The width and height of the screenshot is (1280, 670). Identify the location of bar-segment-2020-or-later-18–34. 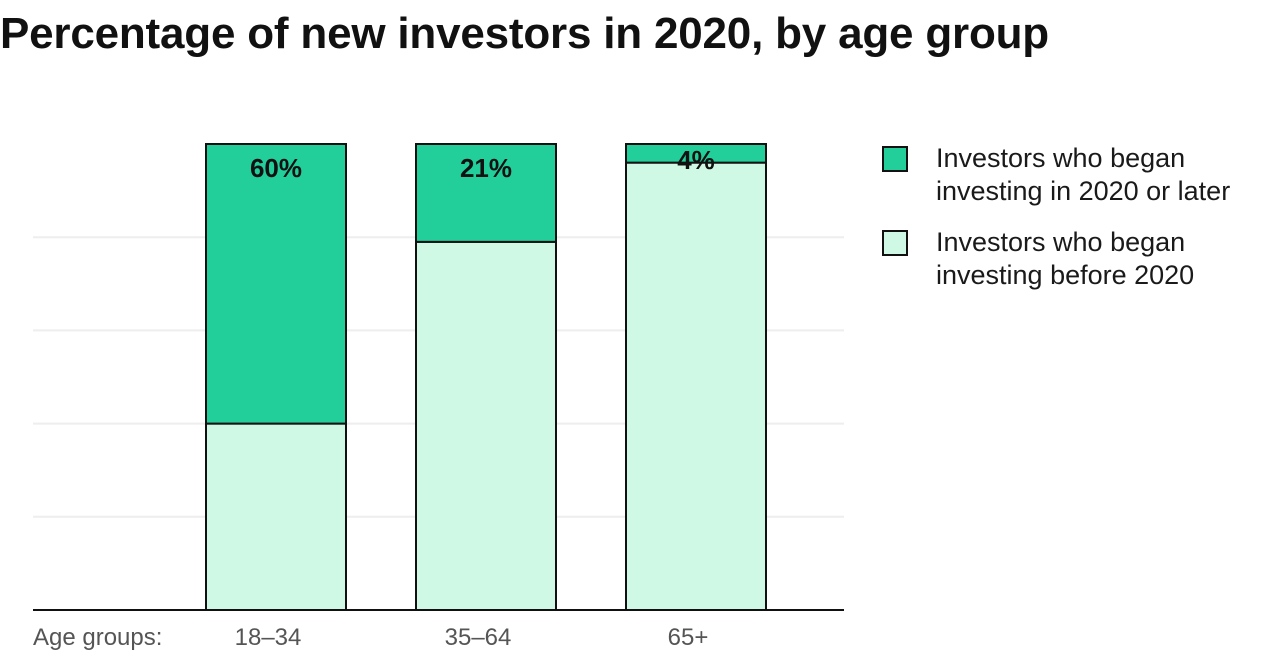
(276, 284).